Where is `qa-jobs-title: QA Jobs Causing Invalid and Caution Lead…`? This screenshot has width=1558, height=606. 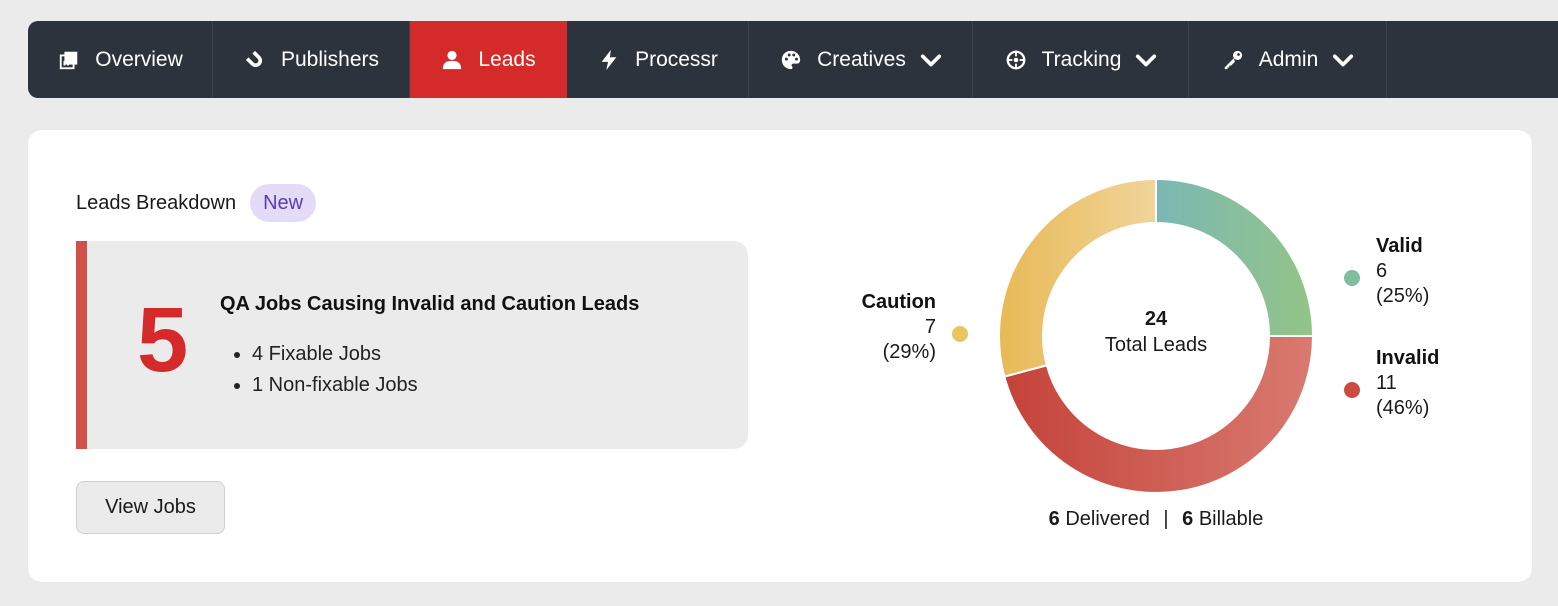
qa-jobs-title: QA Jobs Causing Invalid and Caution Lead… is located at coordinates (430, 304).